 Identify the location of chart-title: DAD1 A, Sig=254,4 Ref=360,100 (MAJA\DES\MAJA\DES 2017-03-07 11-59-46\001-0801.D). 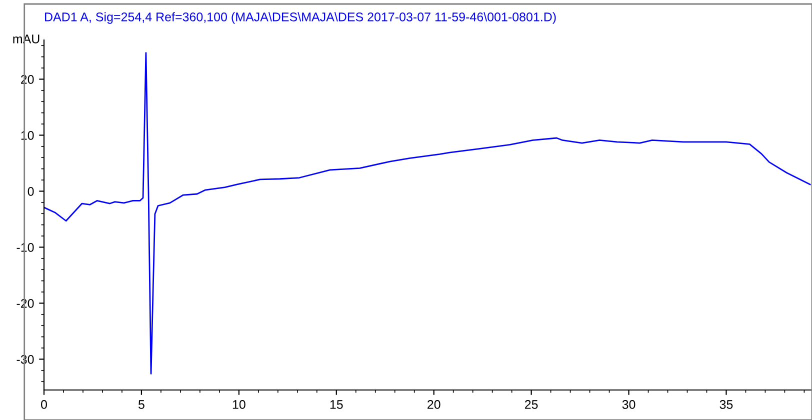
(300, 18).